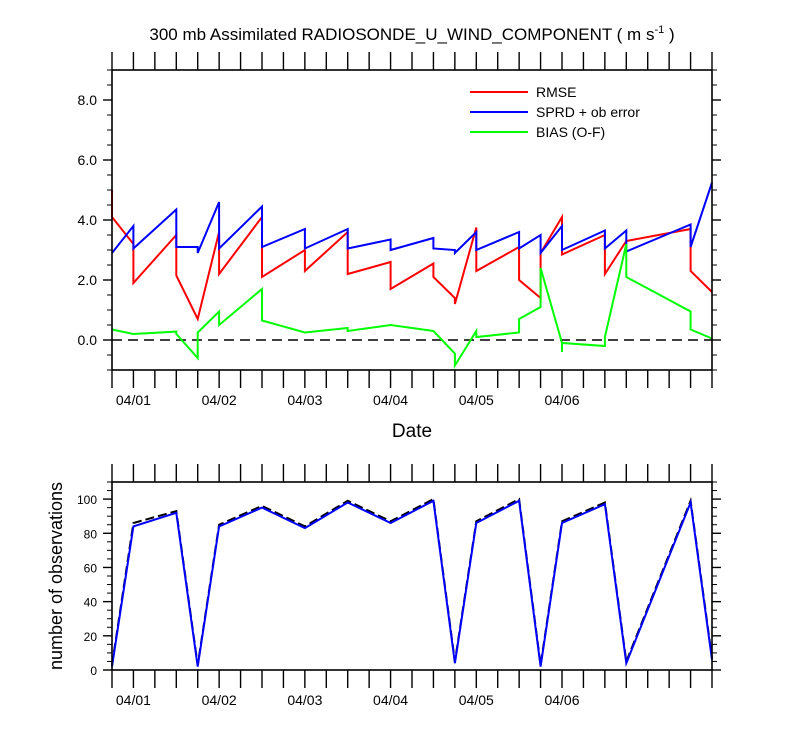  I want to click on chart-title-end: ), so click(669, 34).